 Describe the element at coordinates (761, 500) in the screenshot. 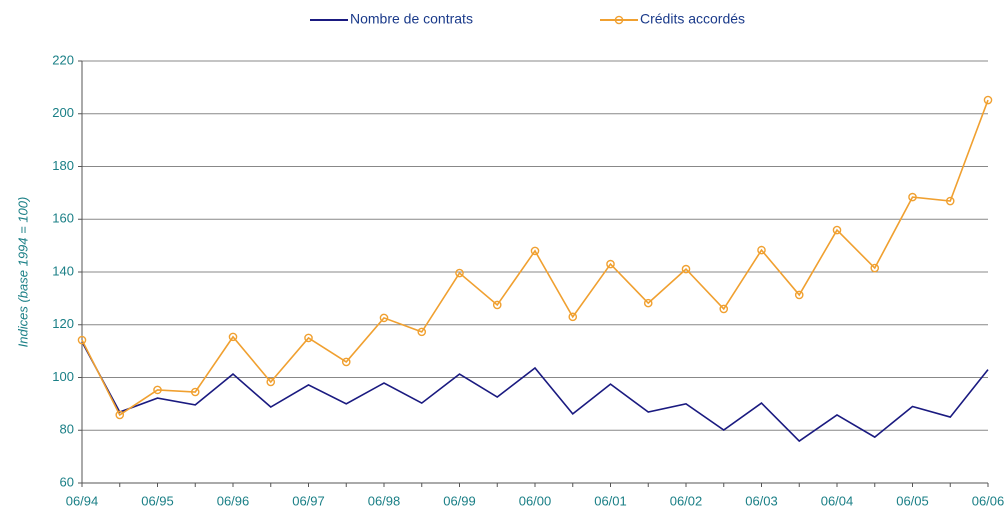

I see `x-tick-label: 06/03` at that location.